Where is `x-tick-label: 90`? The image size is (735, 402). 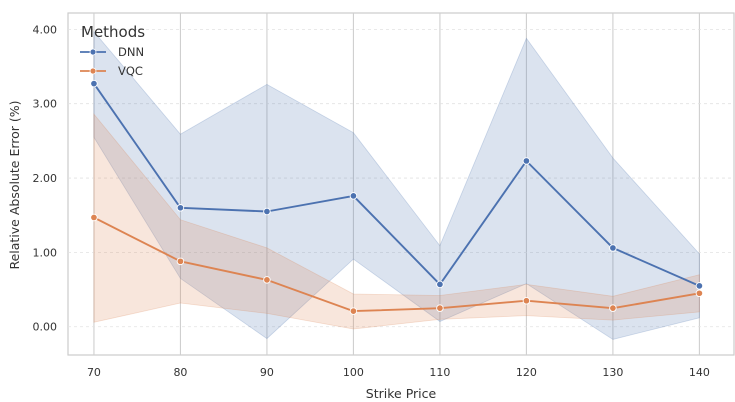
x-tick-label: 90 is located at coordinates (267, 372).